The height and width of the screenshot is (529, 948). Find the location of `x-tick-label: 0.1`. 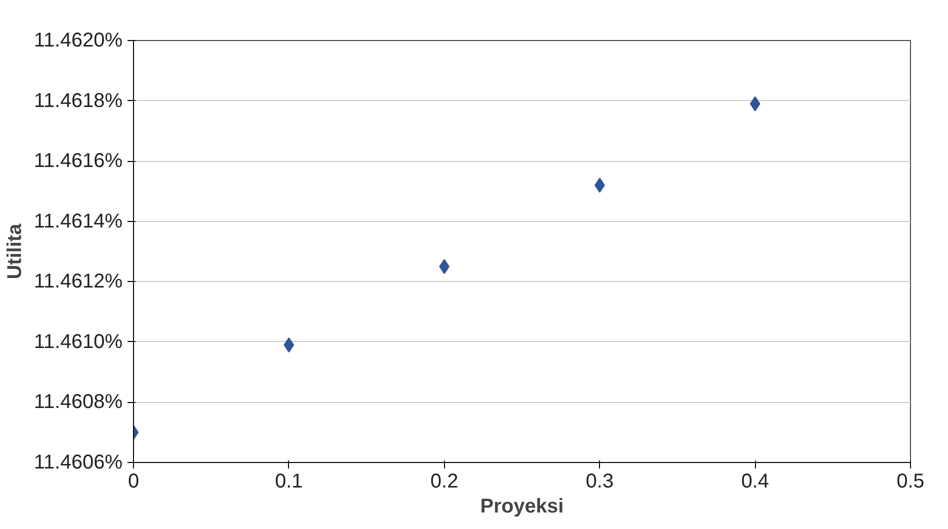

x-tick-label: 0.1 is located at coordinates (289, 481).